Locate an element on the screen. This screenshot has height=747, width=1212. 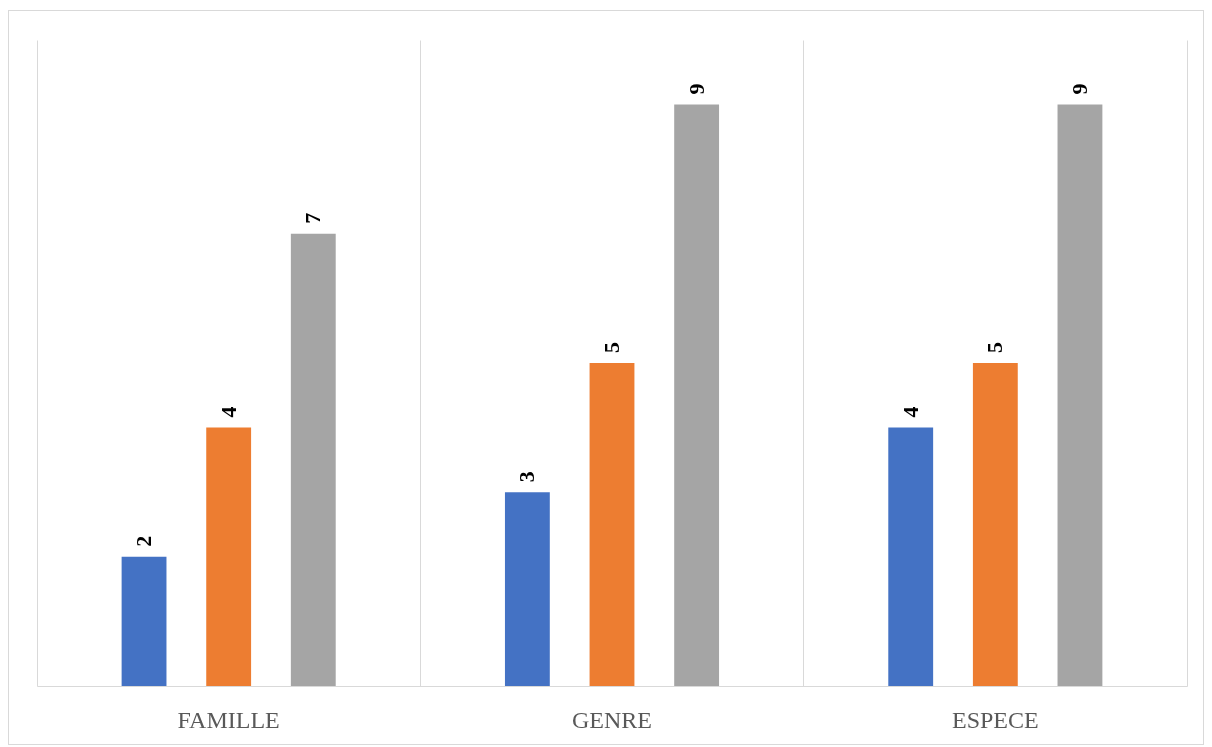
data-label: 7 is located at coordinates (313, 218).